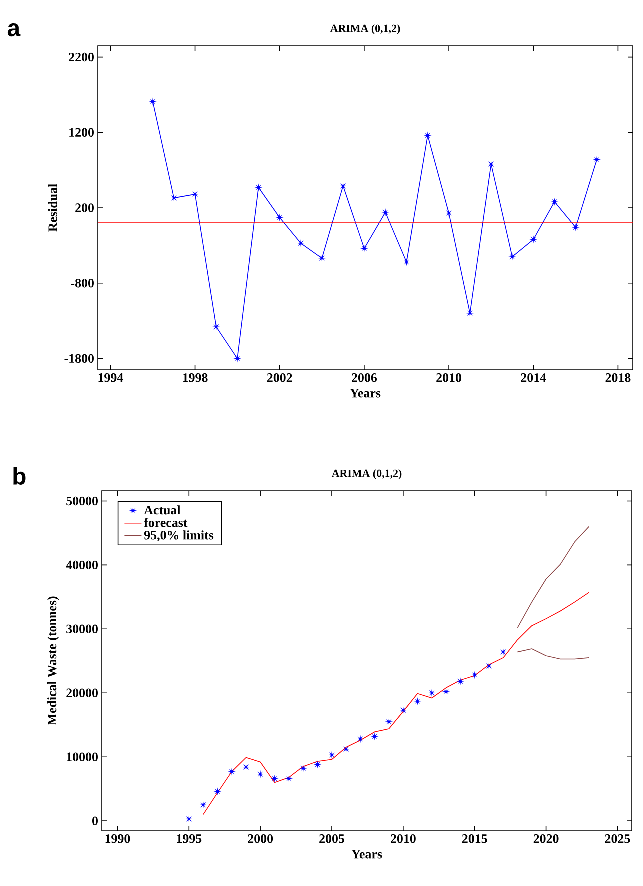 Image resolution: width=643 pixels, height=886 pixels. I want to click on y-tick-label: 20000, so click(82, 693).